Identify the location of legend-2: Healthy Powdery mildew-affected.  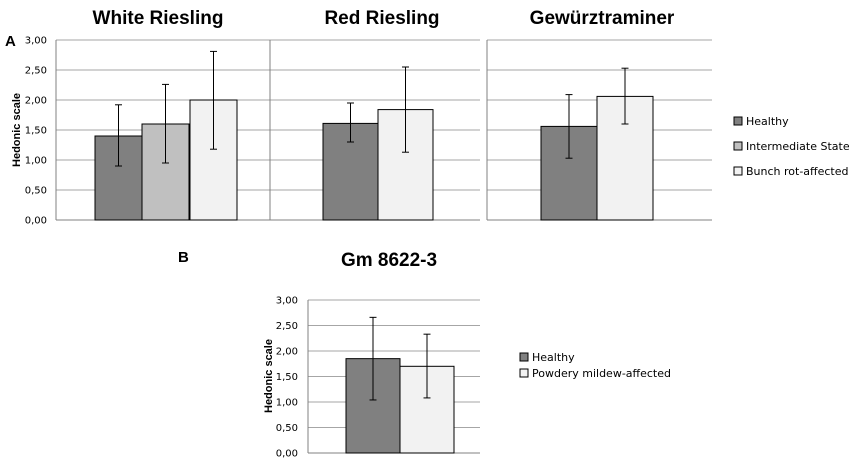
(595, 365).